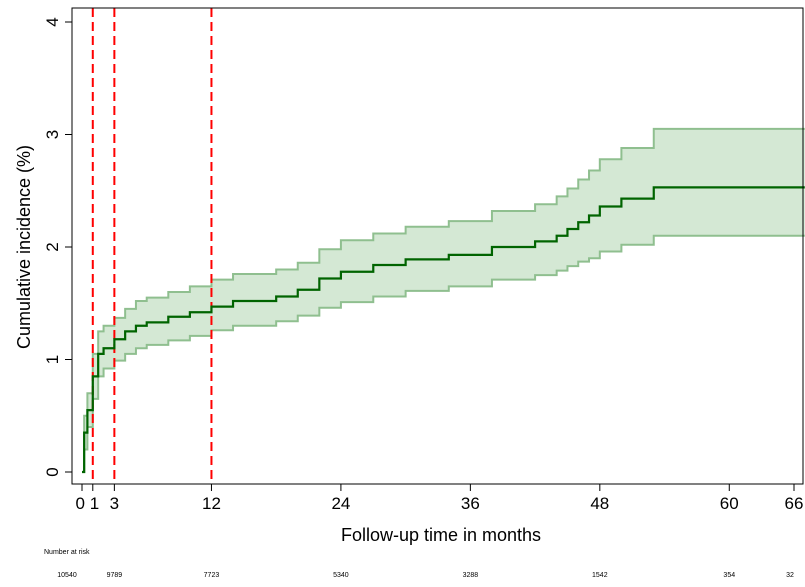 The width and height of the screenshot is (805, 587). I want to click on y-tick-label: 0, so click(52, 471).